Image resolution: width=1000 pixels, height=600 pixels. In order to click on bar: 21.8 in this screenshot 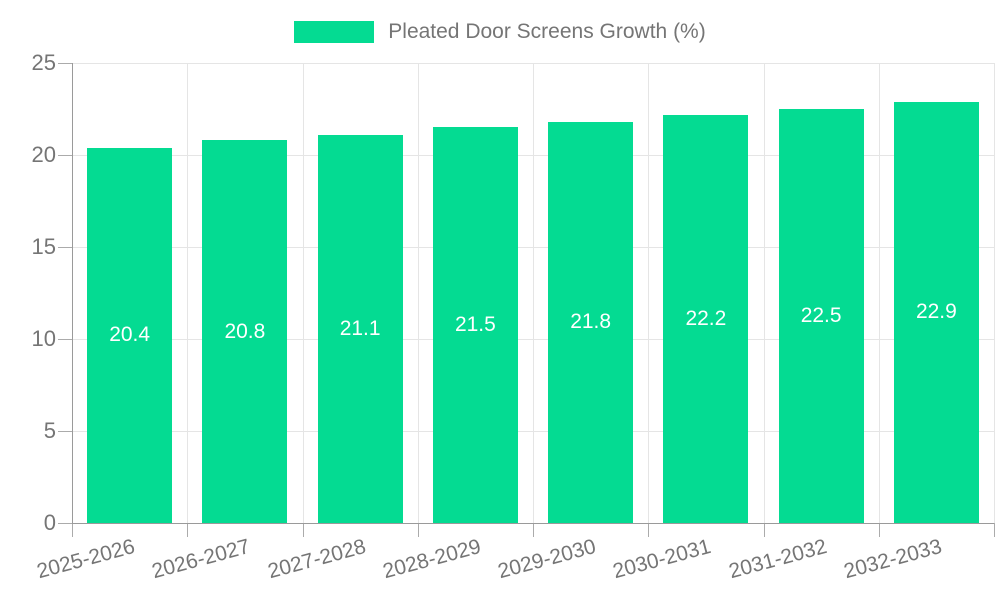, I will do `click(591, 322)`.